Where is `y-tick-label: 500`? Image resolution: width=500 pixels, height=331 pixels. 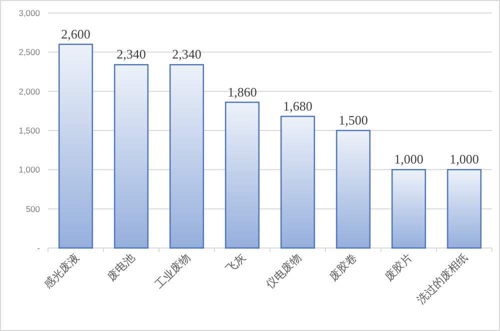 y-tick-label: 500 is located at coordinates (33, 209).